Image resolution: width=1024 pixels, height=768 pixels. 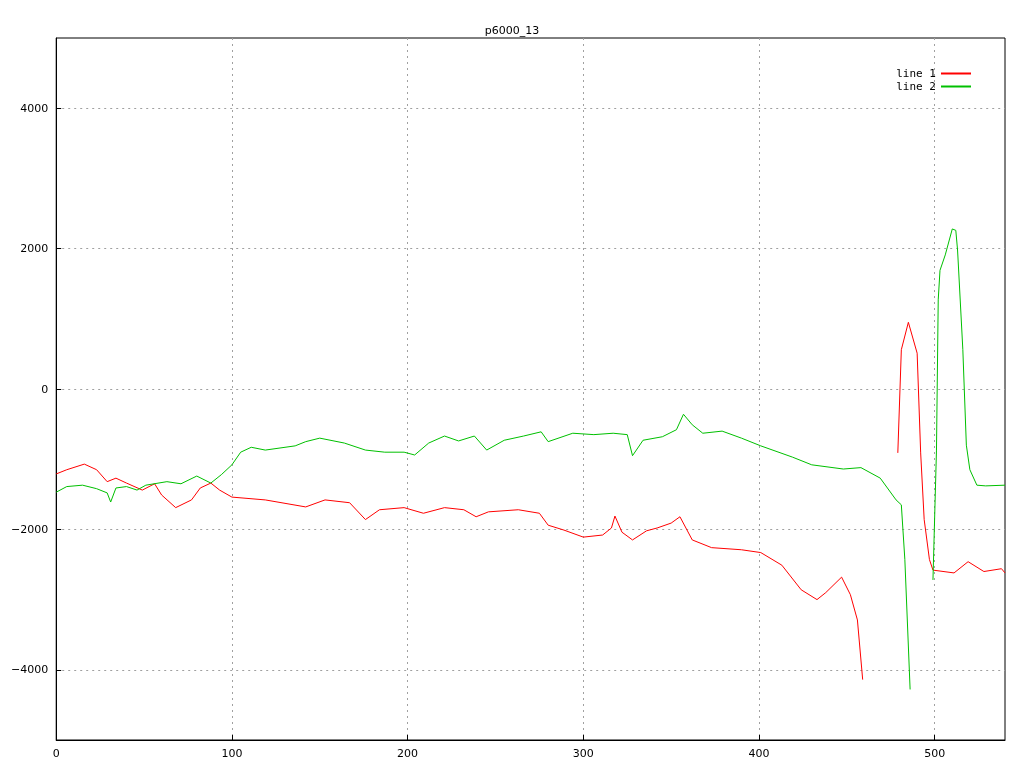 I want to click on x-tick-label: 300, so click(x=583, y=753).